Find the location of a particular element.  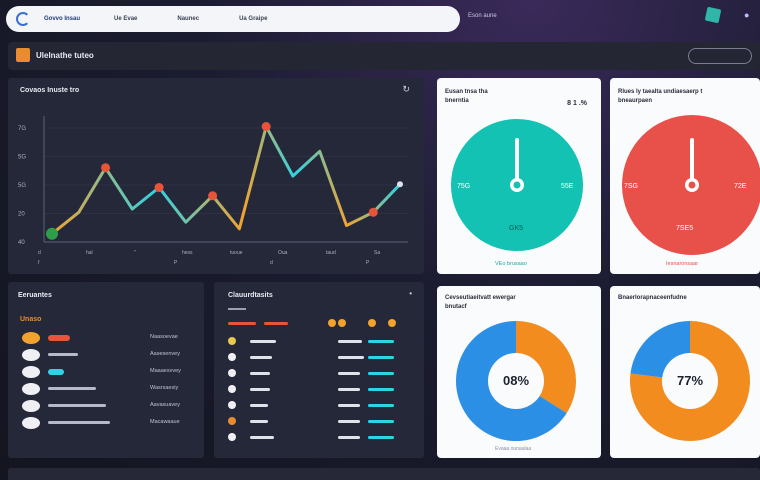

nav-item-1: Ue Evae is located at coordinates (126, 19).